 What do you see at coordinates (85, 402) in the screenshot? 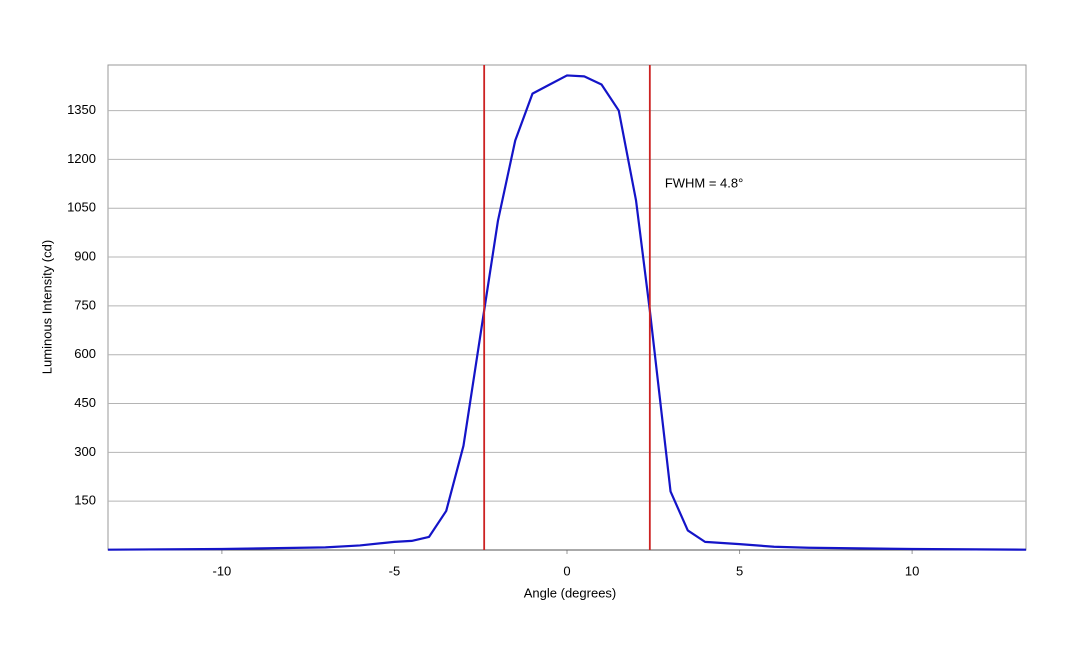
I see `y-tick-label: 450` at bounding box center [85, 402].